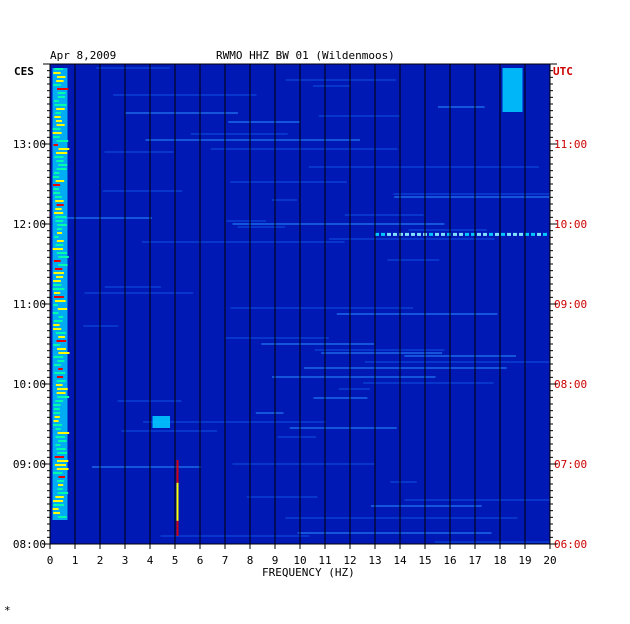  What do you see at coordinates (177, 498) in the screenshot?
I see `feature-5hz-line` at bounding box center [177, 498].